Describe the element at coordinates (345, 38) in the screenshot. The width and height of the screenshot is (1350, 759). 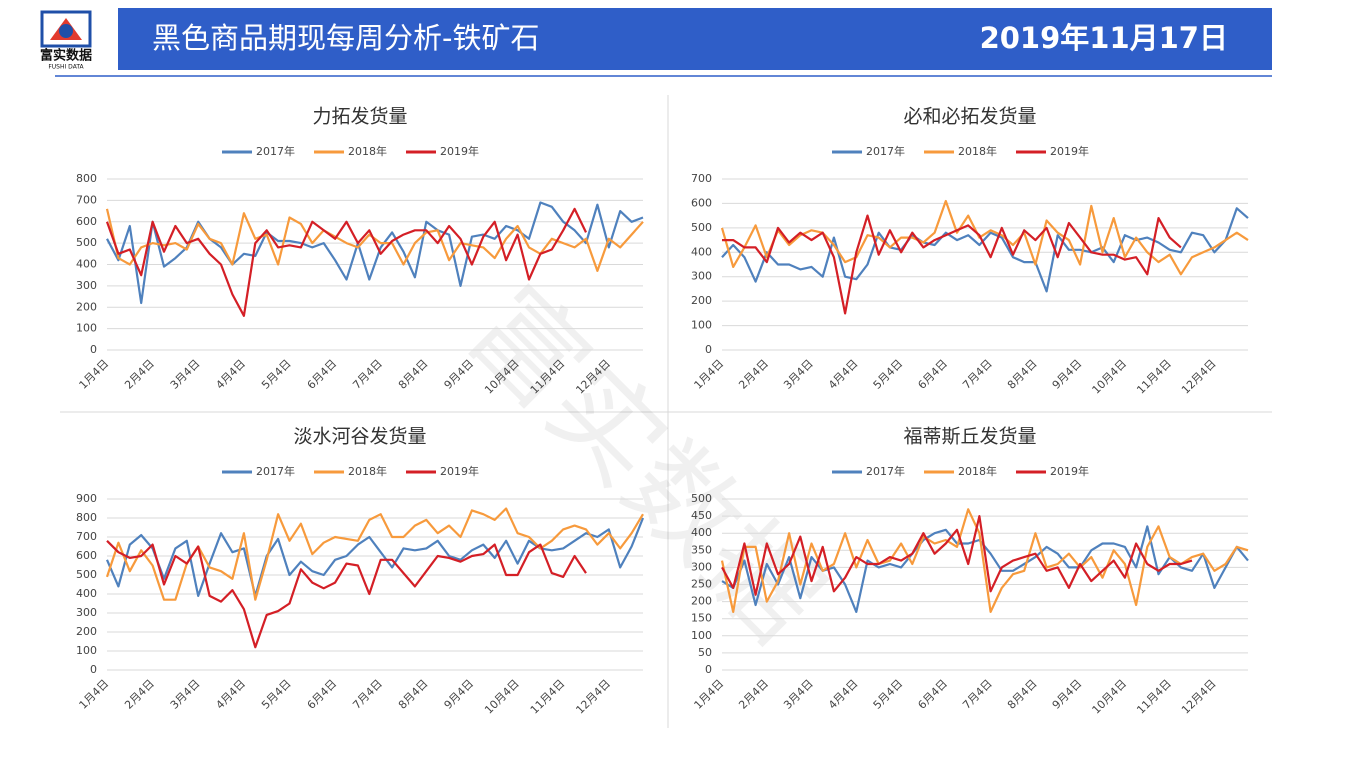
I see `header-title: 黑色商品期现每周分析-铁矿石` at that location.